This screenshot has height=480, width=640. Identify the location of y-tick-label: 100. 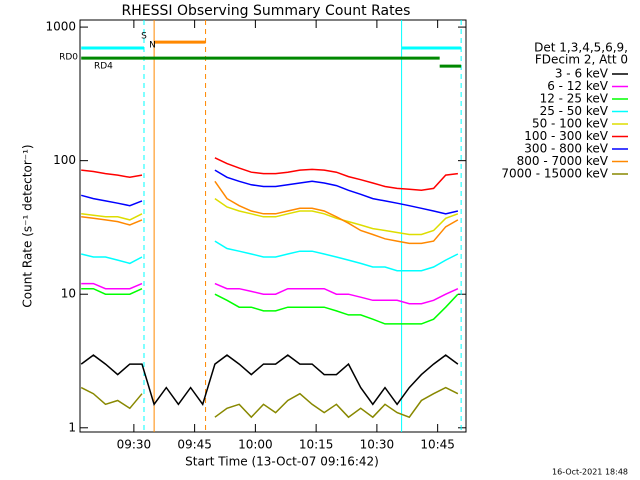
(64, 160).